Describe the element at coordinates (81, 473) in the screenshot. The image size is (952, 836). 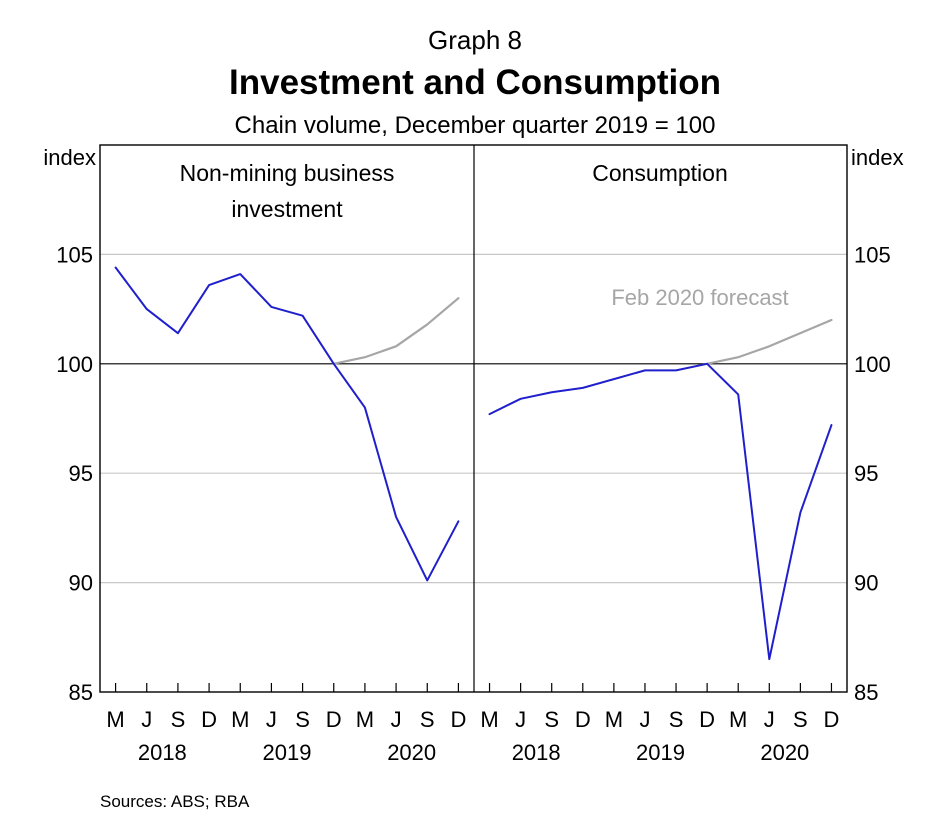
I see `y-tick-label-left: 95` at that location.